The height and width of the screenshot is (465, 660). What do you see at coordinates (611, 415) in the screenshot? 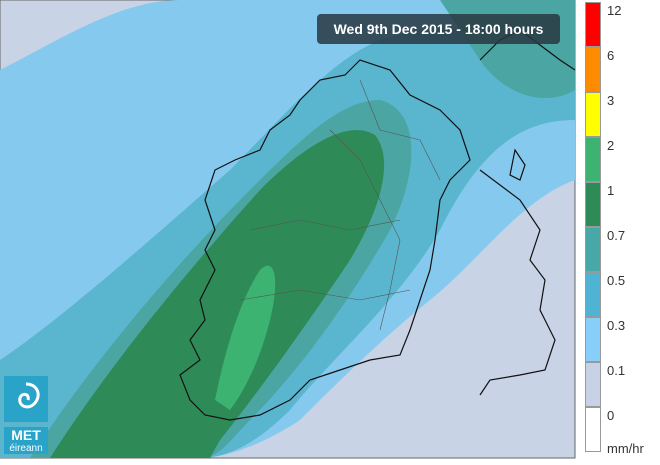
I see `legend-label: 0` at bounding box center [611, 415].